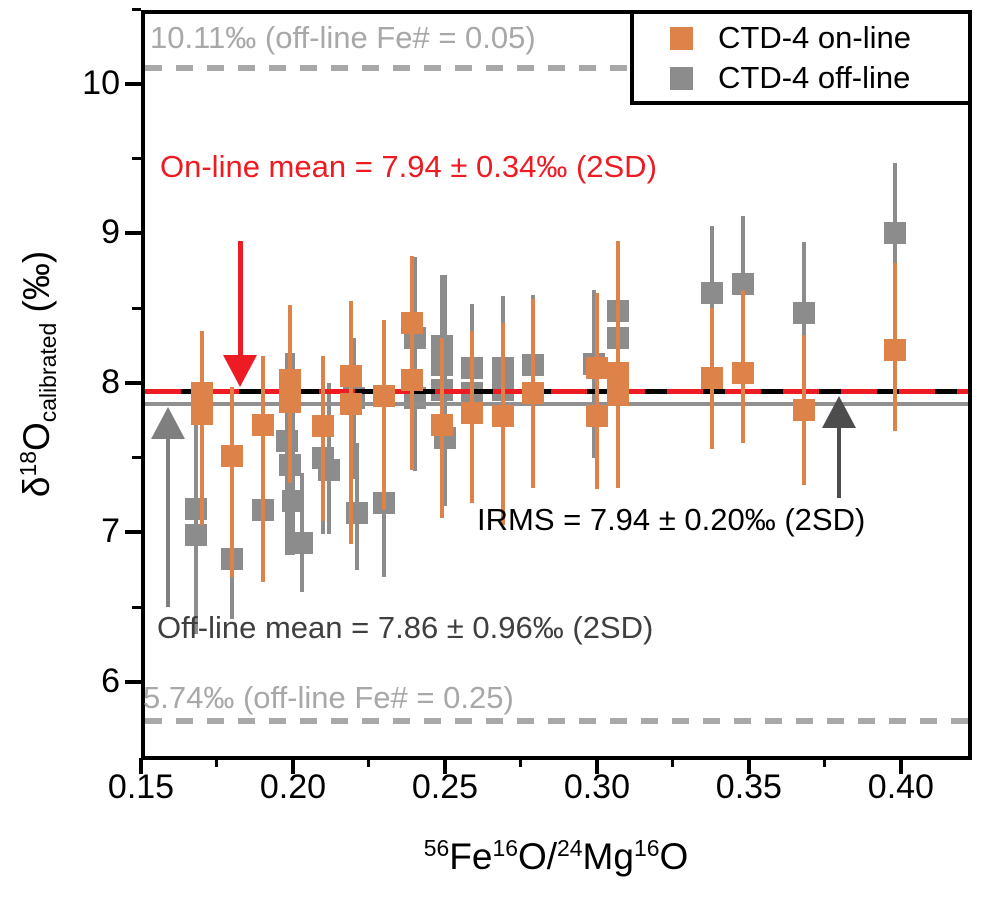 This screenshot has width=998, height=909. I want to click on y-tick-label: 7, so click(110, 531).